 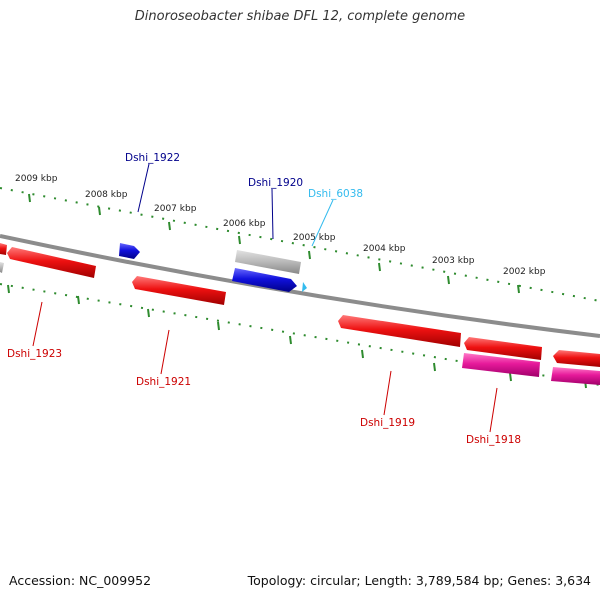 I want to click on label-dshi-1922: Dshi_1922, so click(x=152, y=158).